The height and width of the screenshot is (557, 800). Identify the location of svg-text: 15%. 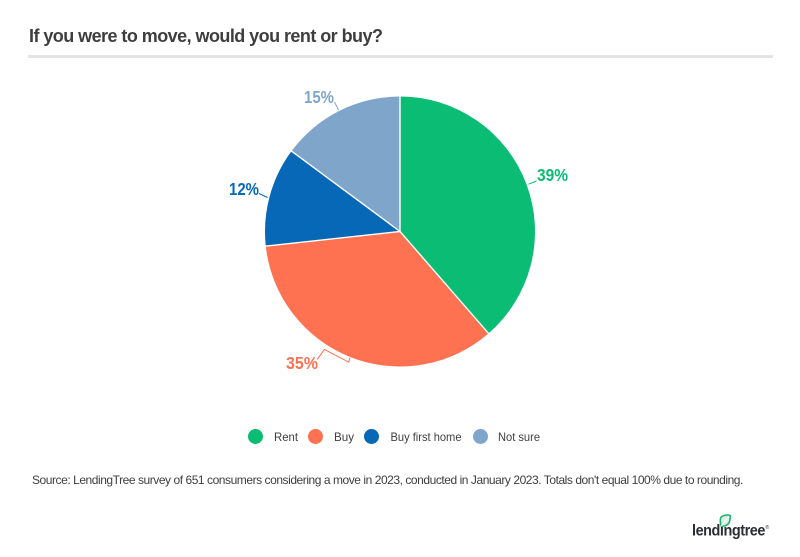
(319, 97).